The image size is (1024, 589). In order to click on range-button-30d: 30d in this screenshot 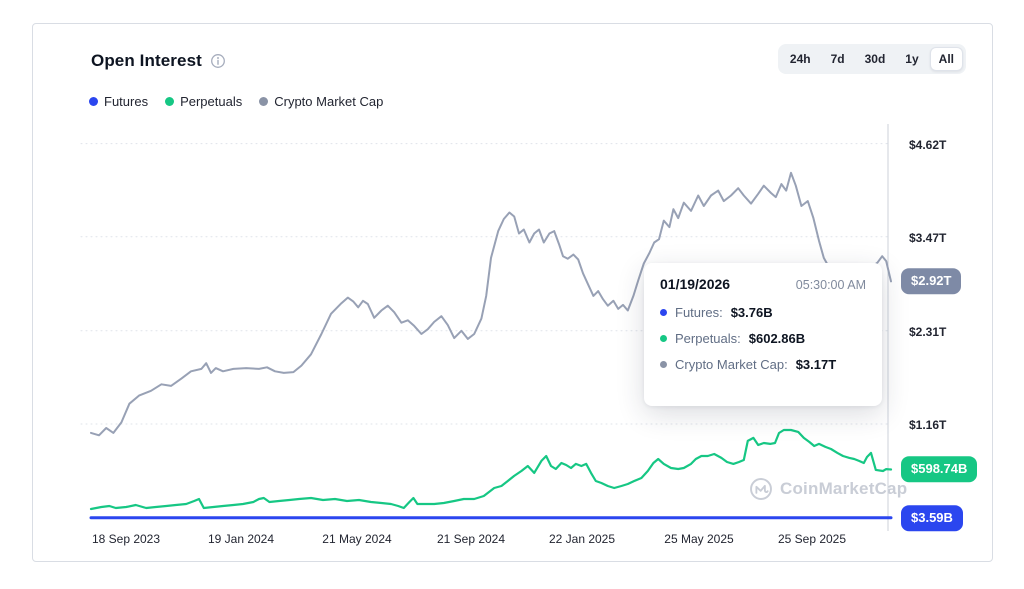, I will do `click(875, 59)`.